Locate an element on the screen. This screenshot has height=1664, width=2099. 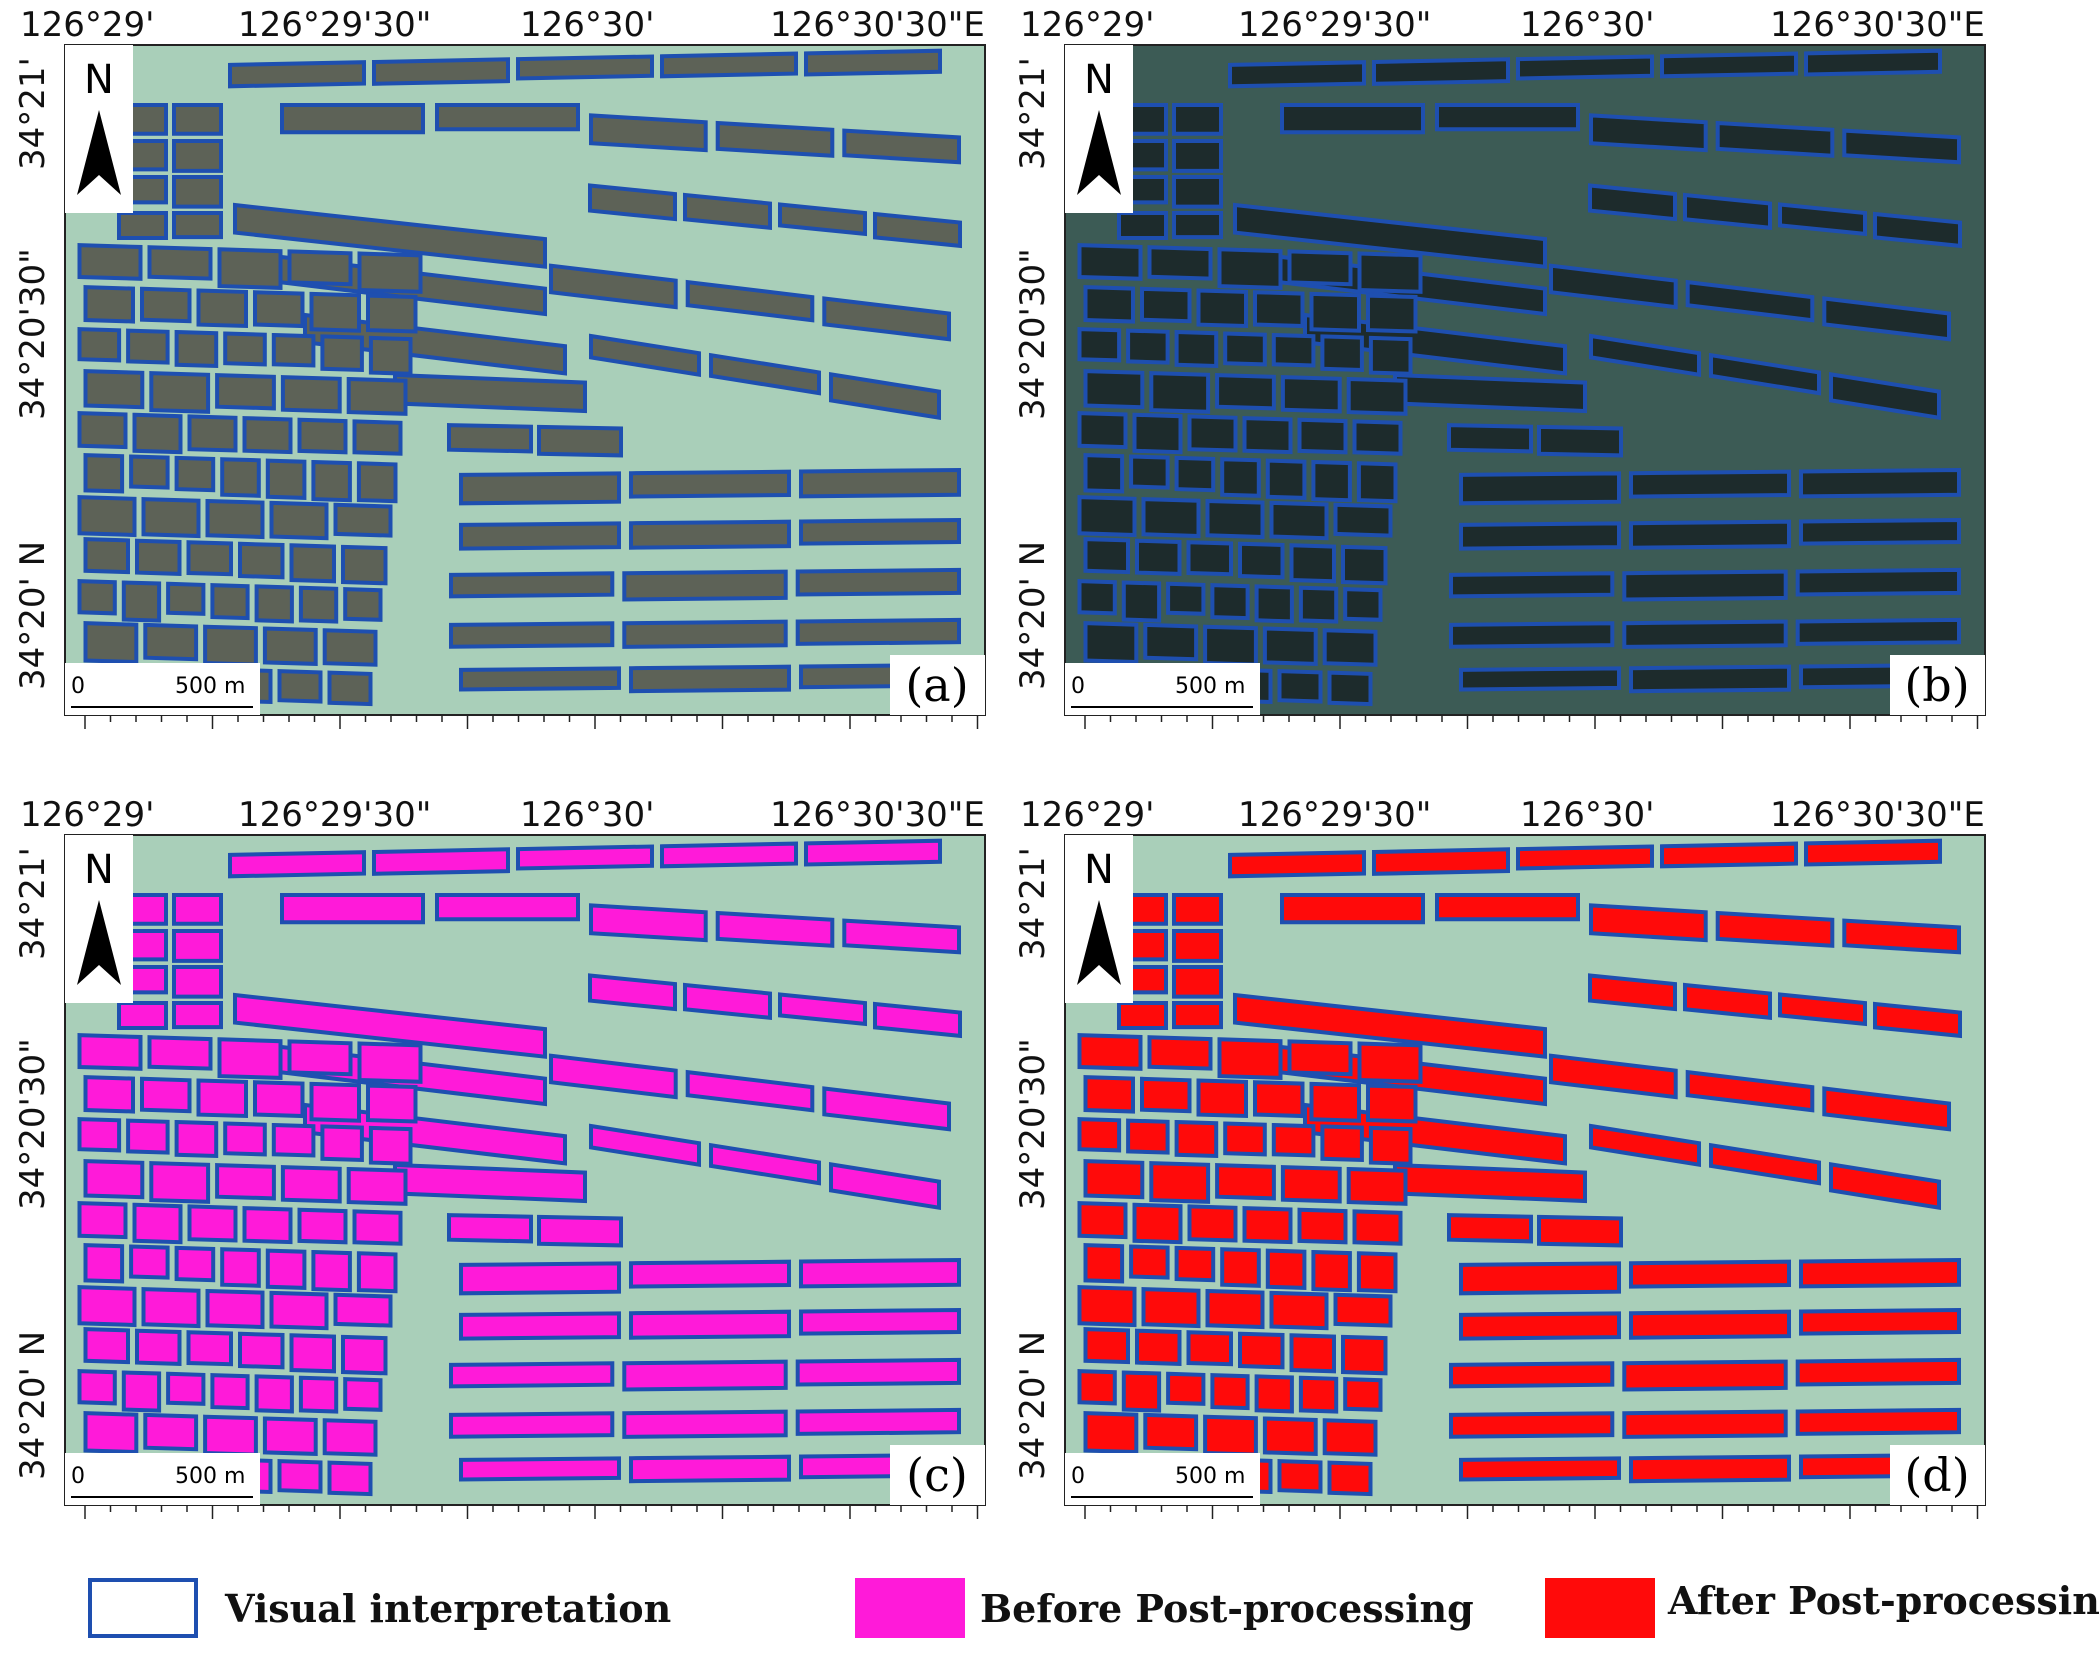
panel-label: (a) is located at coordinates (936, 685).